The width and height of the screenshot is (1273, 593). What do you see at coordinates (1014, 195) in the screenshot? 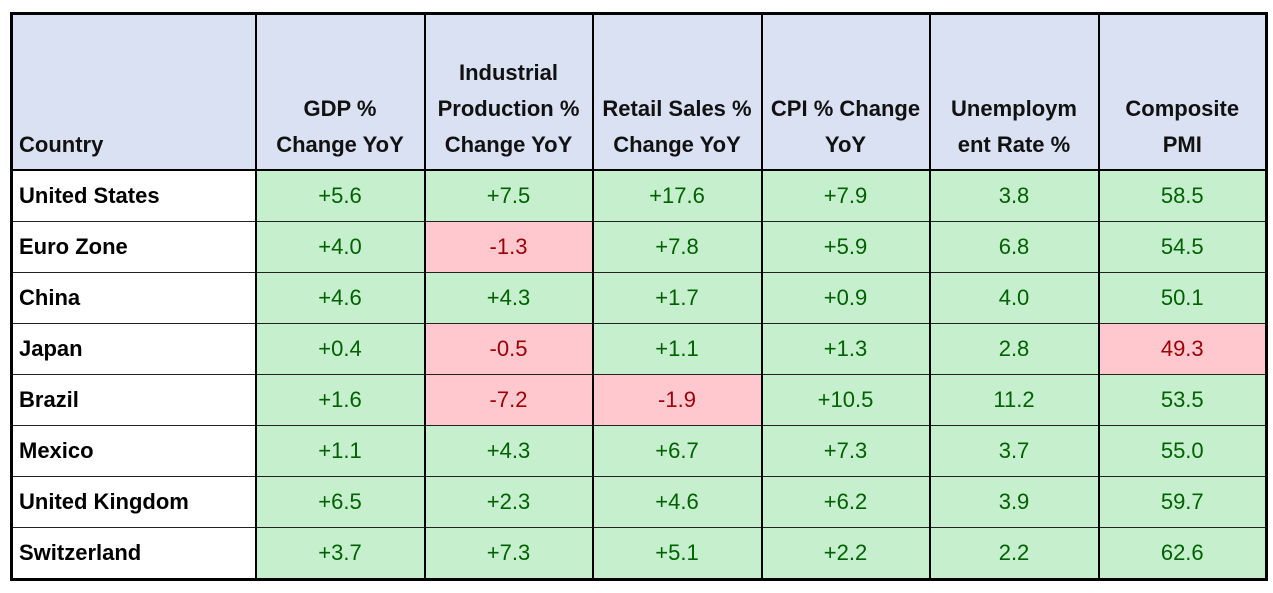
I see `value-cell: 3.8` at bounding box center [1014, 195].